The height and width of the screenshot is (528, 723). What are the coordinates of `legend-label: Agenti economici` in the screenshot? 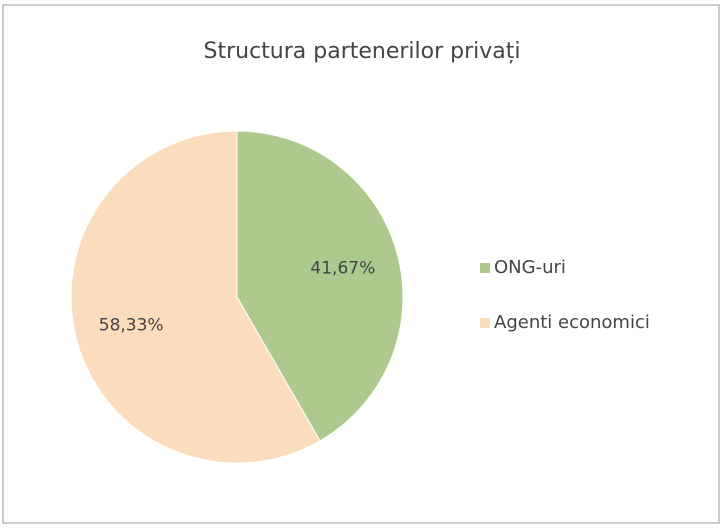 It's located at (572, 322).